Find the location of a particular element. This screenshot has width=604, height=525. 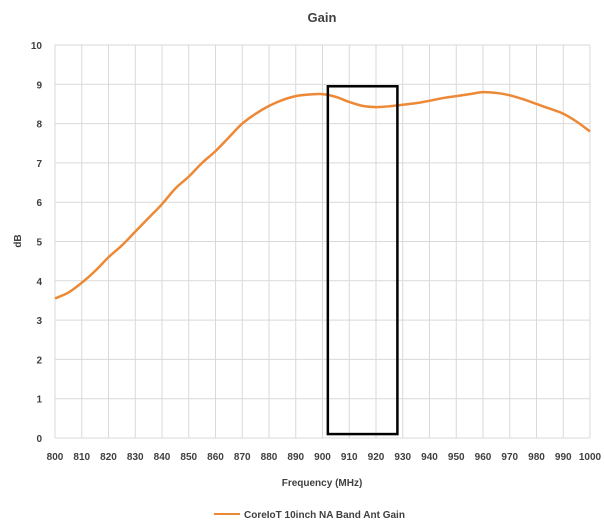

x-tick-label: 810 is located at coordinates (81, 457).